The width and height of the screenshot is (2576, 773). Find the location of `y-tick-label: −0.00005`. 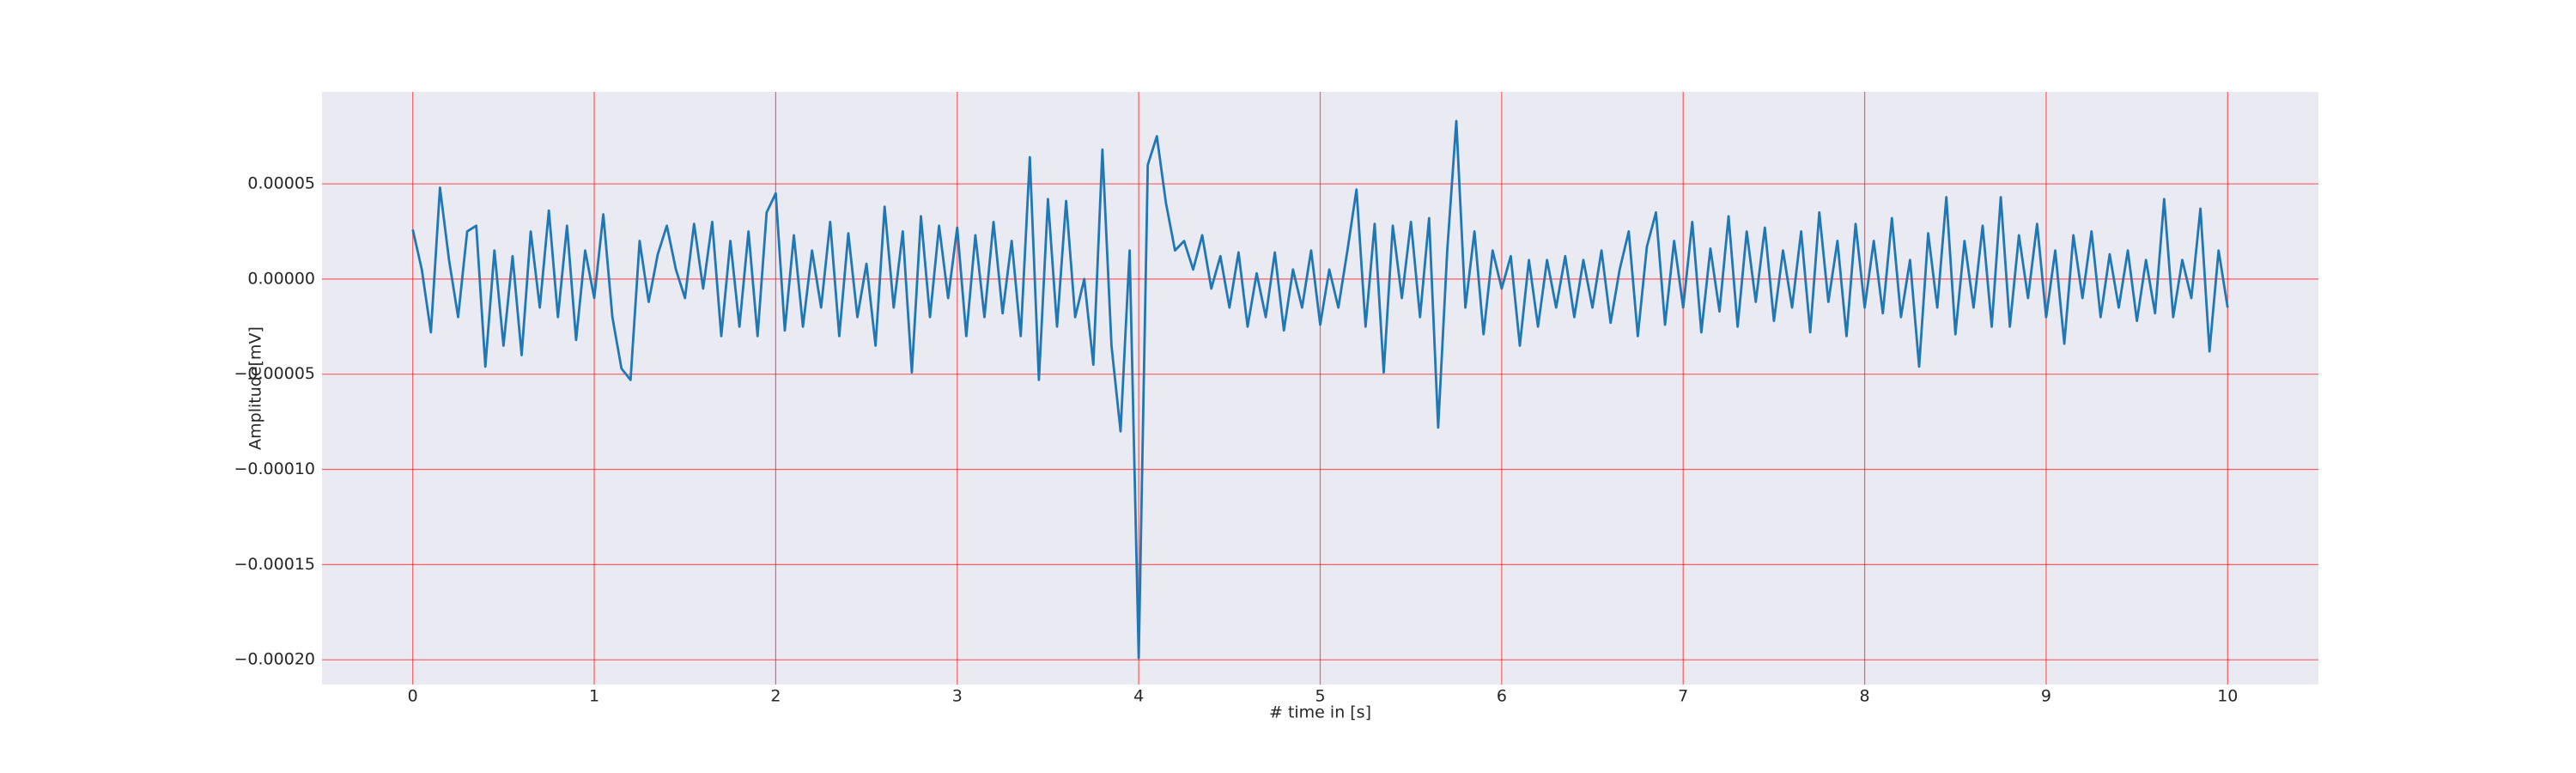

y-tick-label: −0.00005 is located at coordinates (275, 373).